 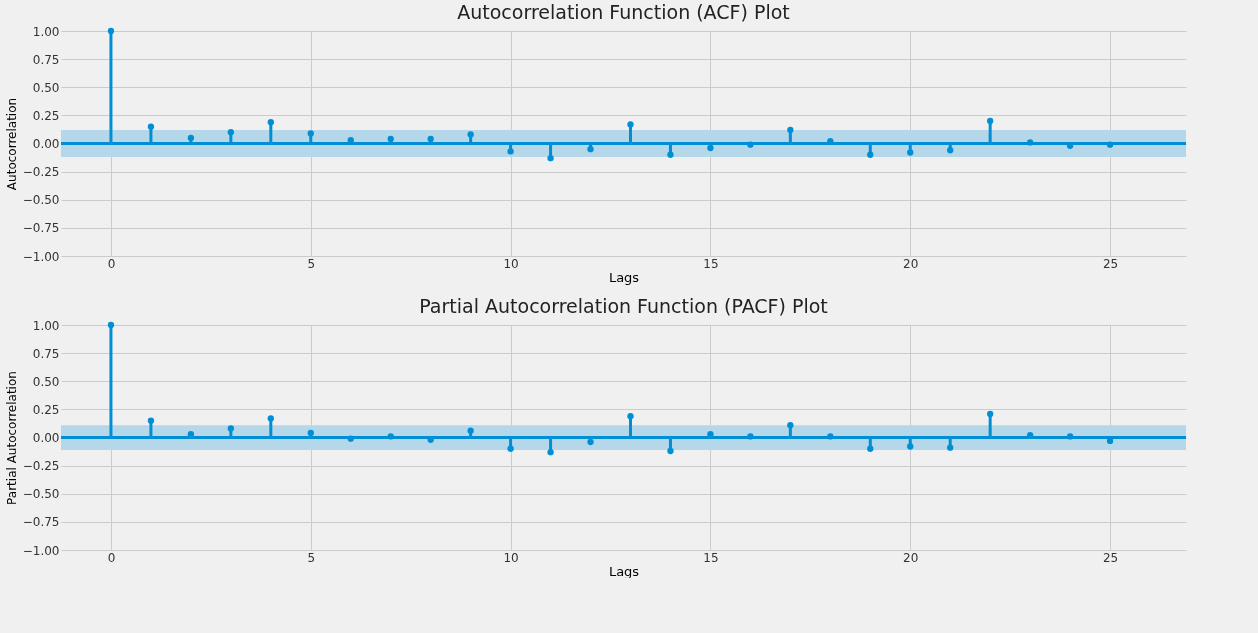 I want to click on y-axis-title: Autocorrelation, so click(x=11, y=144).